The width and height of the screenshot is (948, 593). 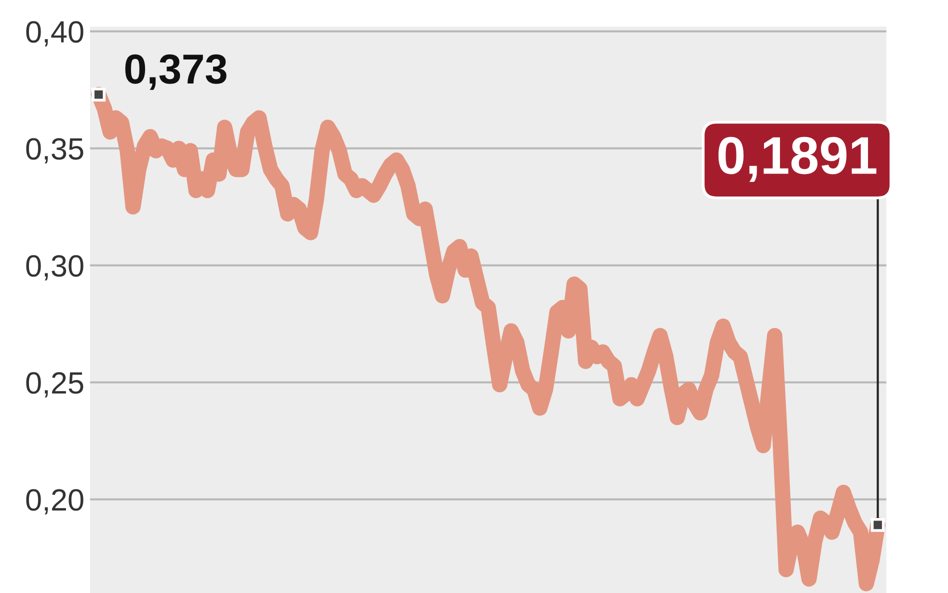 What do you see at coordinates (55, 151) in the screenshot?
I see `y-tick-label: 0,35` at bounding box center [55, 151].